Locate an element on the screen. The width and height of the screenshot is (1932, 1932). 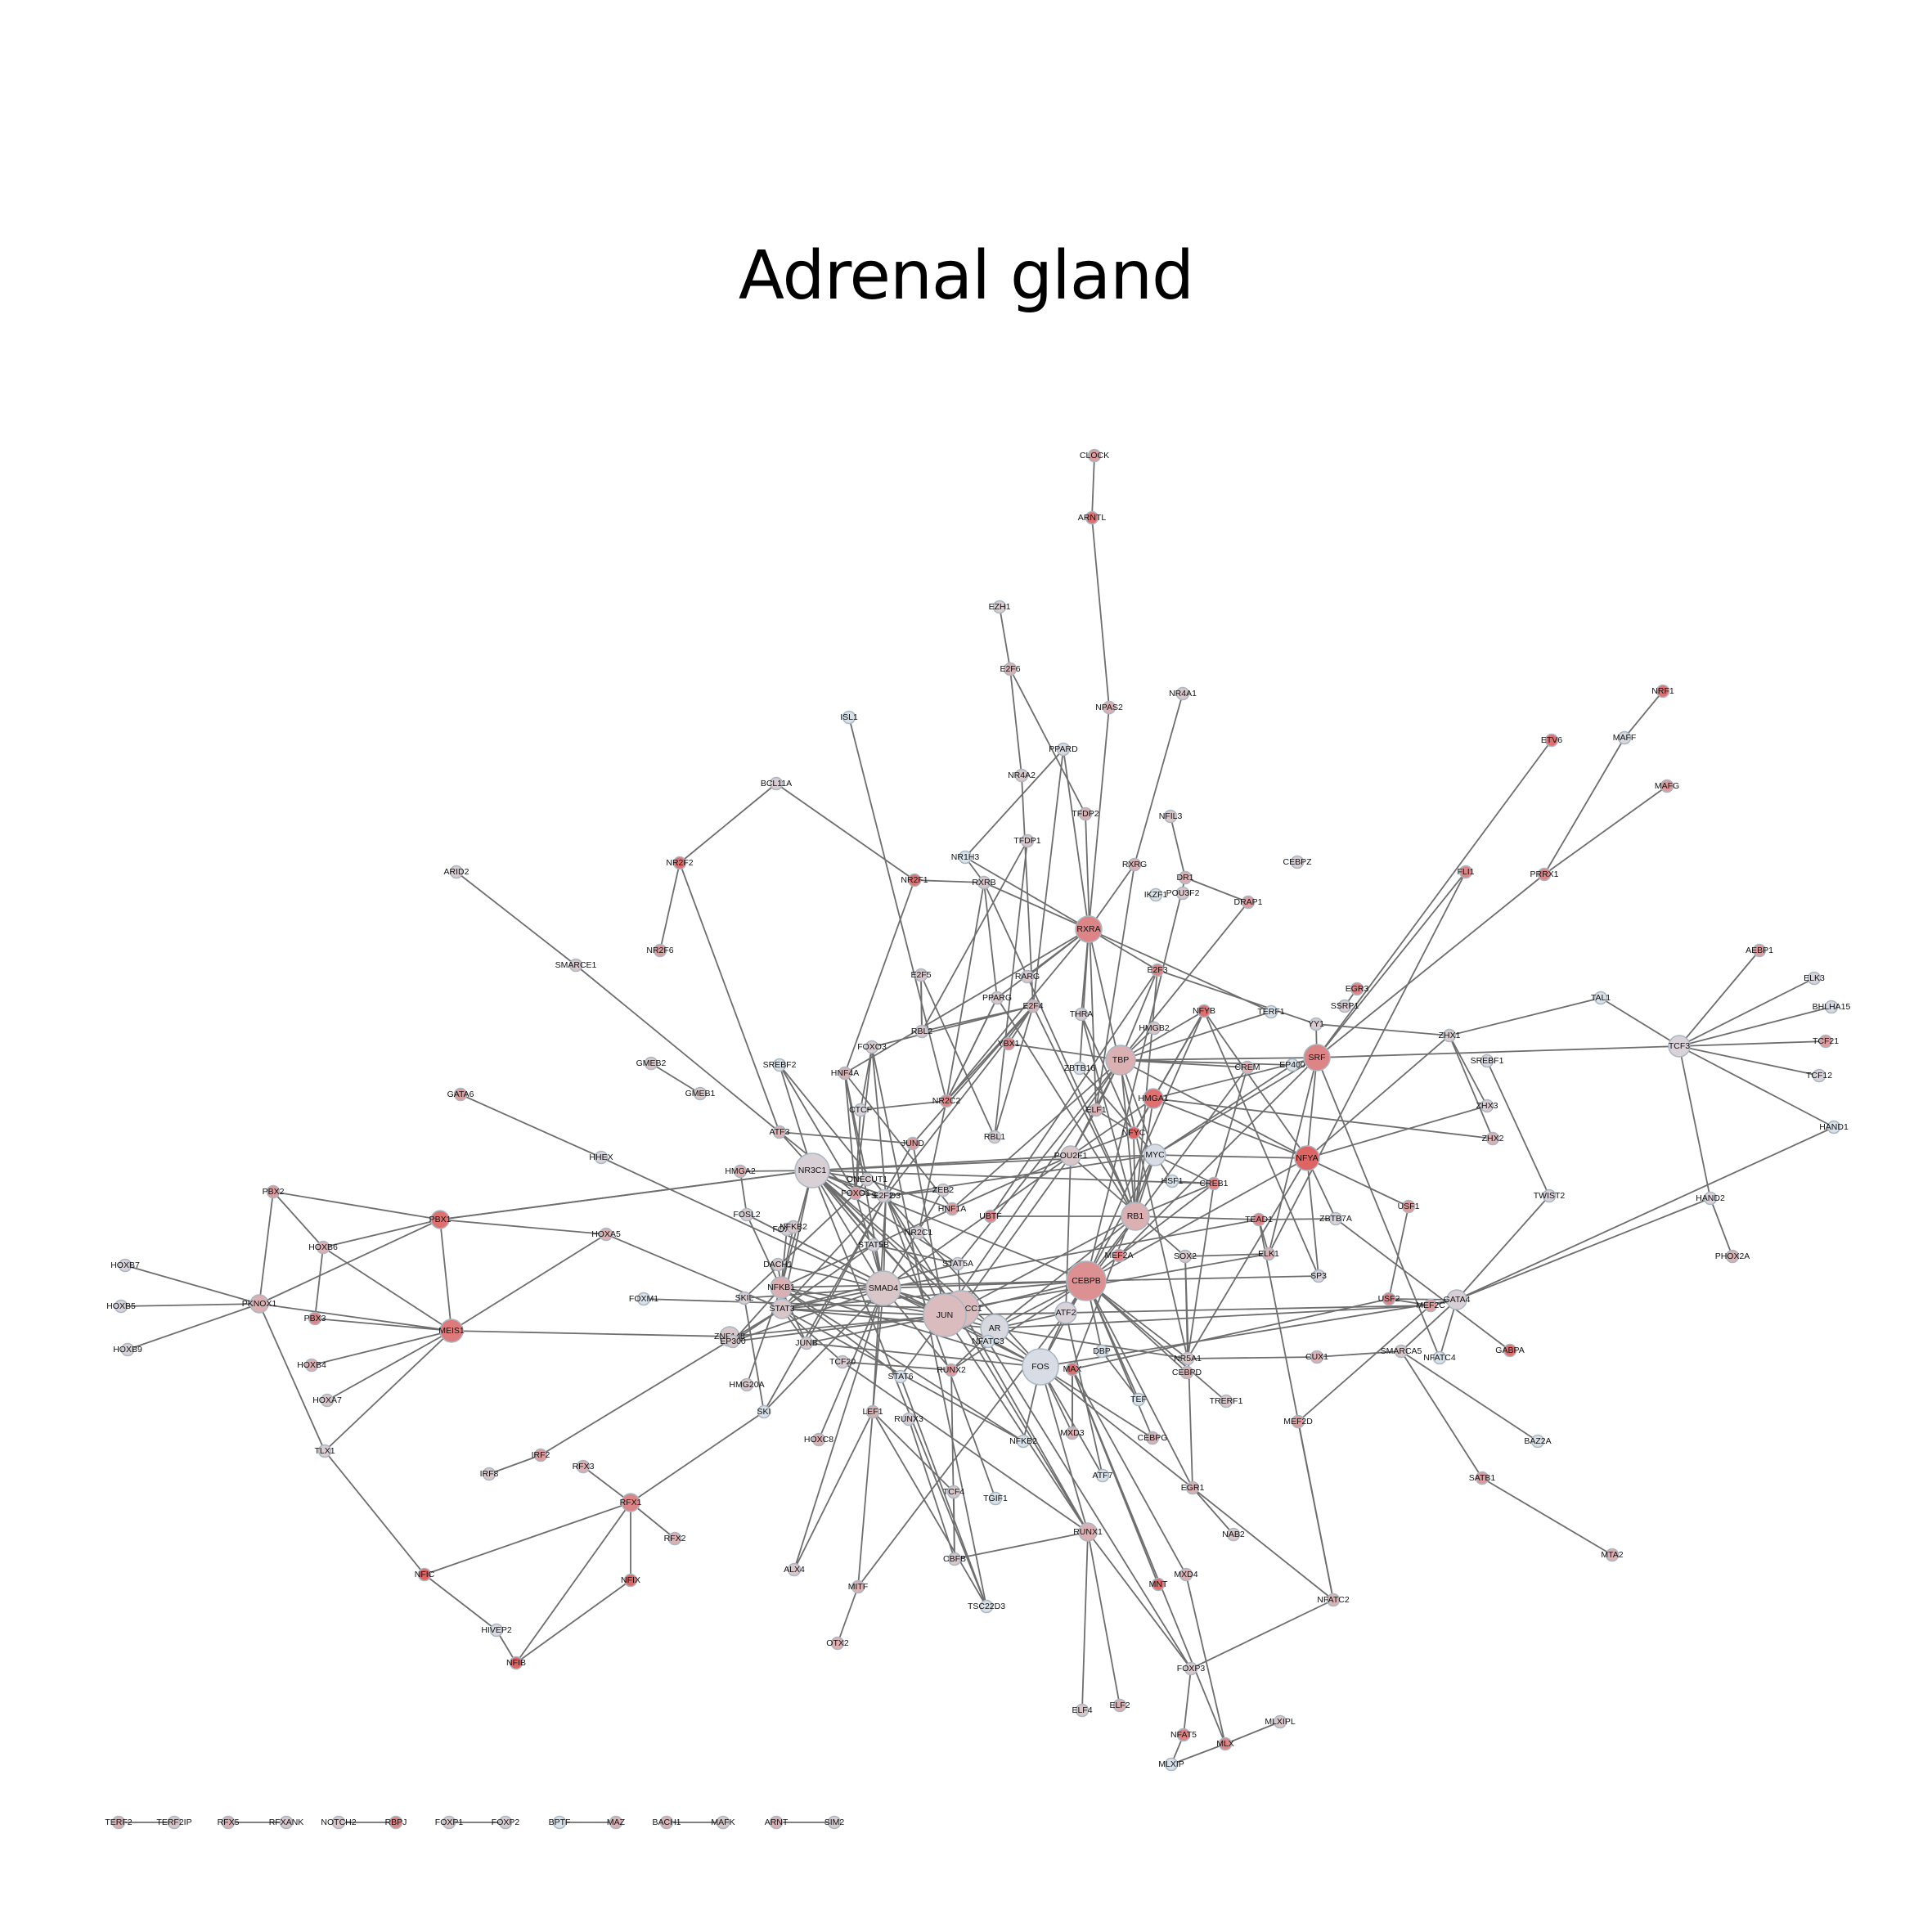
node-tbp: TBP is located at coordinates (1120, 1060).